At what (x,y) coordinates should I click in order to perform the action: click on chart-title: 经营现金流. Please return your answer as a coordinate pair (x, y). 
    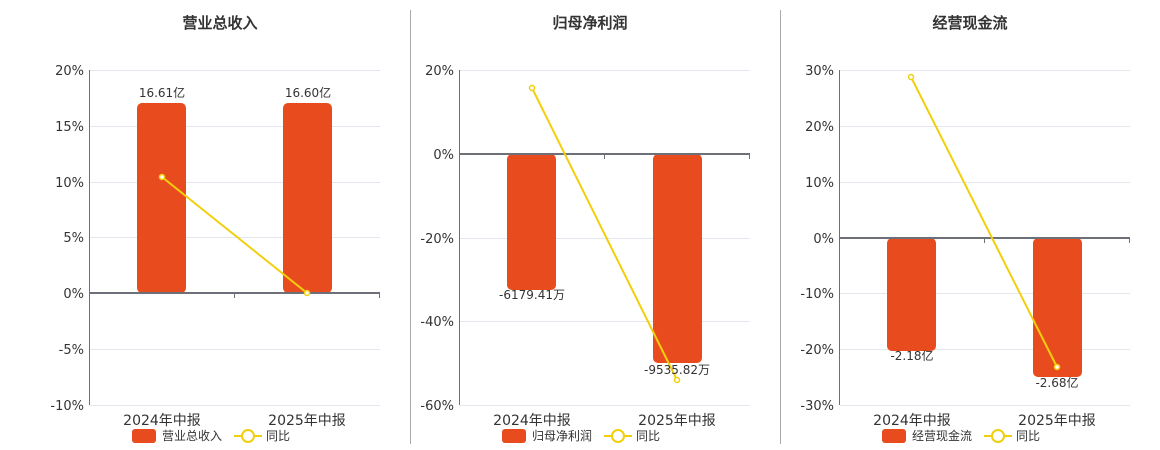
    Looking at the image, I should click on (970, 23).